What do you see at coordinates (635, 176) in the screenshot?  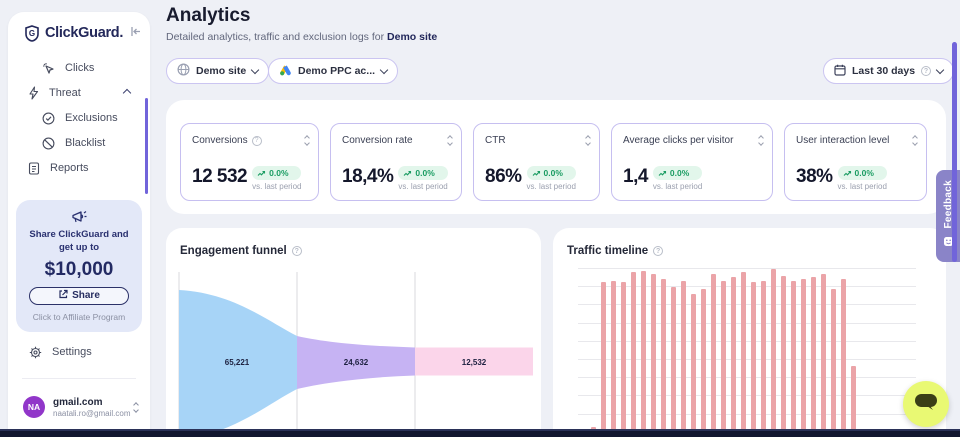 I see `metric-value: 1,4` at bounding box center [635, 176].